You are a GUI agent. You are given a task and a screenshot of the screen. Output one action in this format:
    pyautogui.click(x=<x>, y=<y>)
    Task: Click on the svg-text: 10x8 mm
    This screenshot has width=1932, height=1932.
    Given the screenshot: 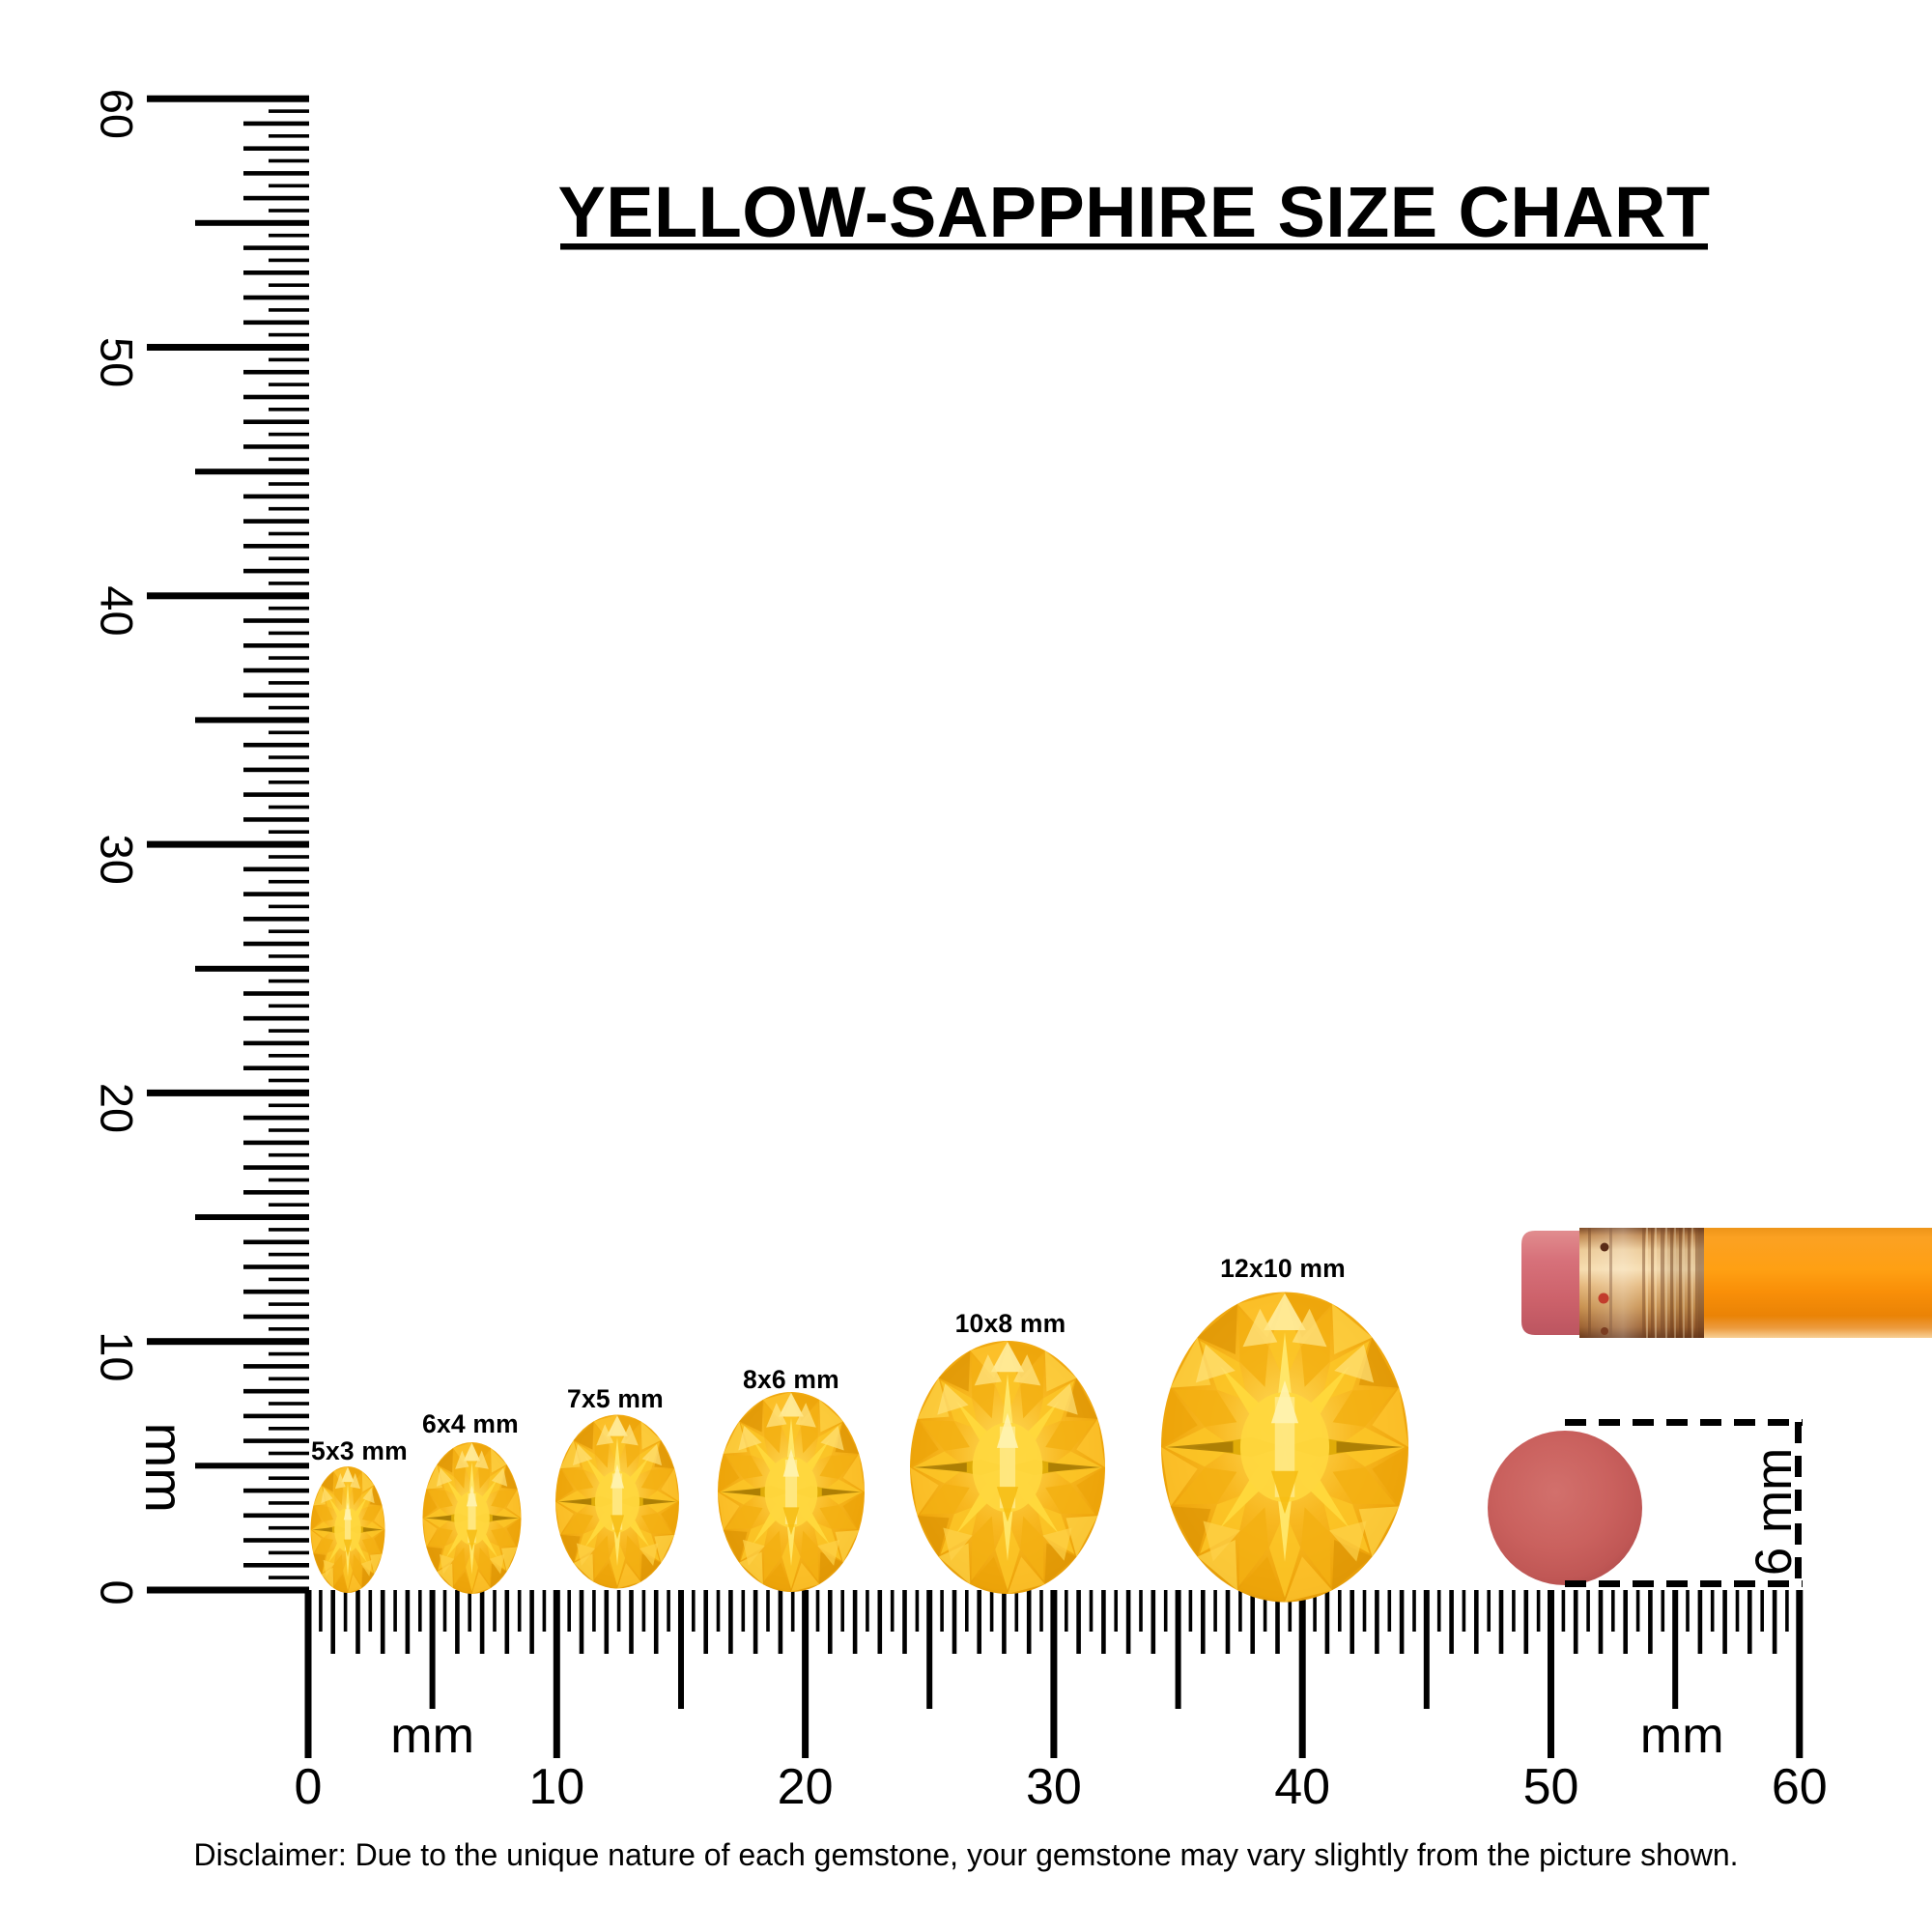 What is the action you would take?
    pyautogui.click(x=1011, y=1323)
    